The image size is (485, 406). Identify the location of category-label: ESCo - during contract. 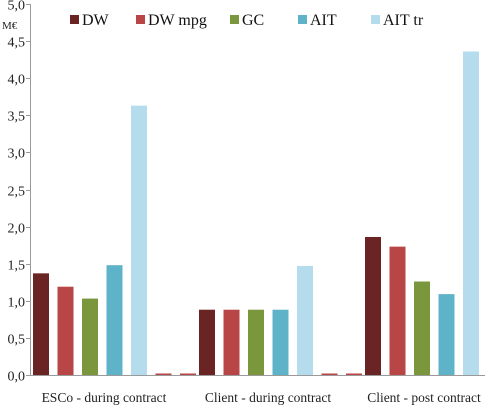
(104, 397).